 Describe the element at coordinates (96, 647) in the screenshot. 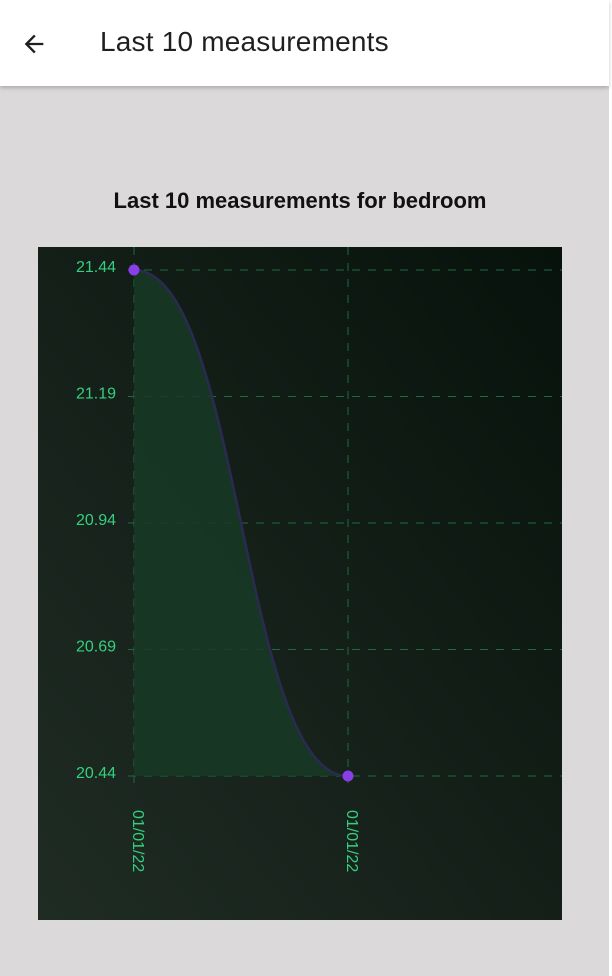

I see `y-tick-label: 20.69` at that location.